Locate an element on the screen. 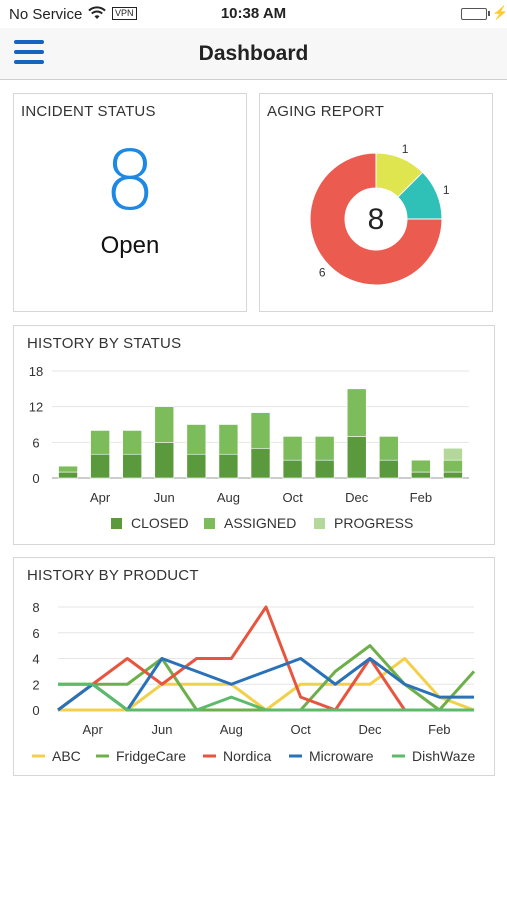 This screenshot has width=507, height=900. vpn-badge: VPN is located at coordinates (124, 13).